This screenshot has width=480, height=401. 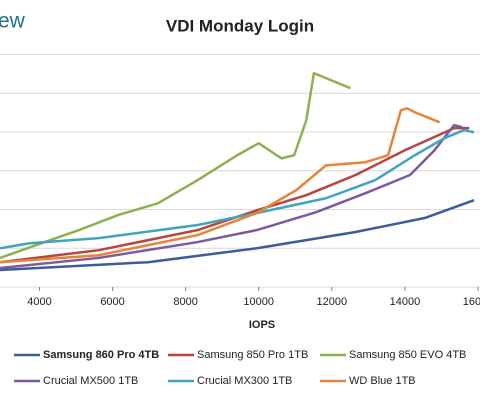 I want to click on legend-label: Samsung 860 Pro 4TB, so click(x=101, y=355).